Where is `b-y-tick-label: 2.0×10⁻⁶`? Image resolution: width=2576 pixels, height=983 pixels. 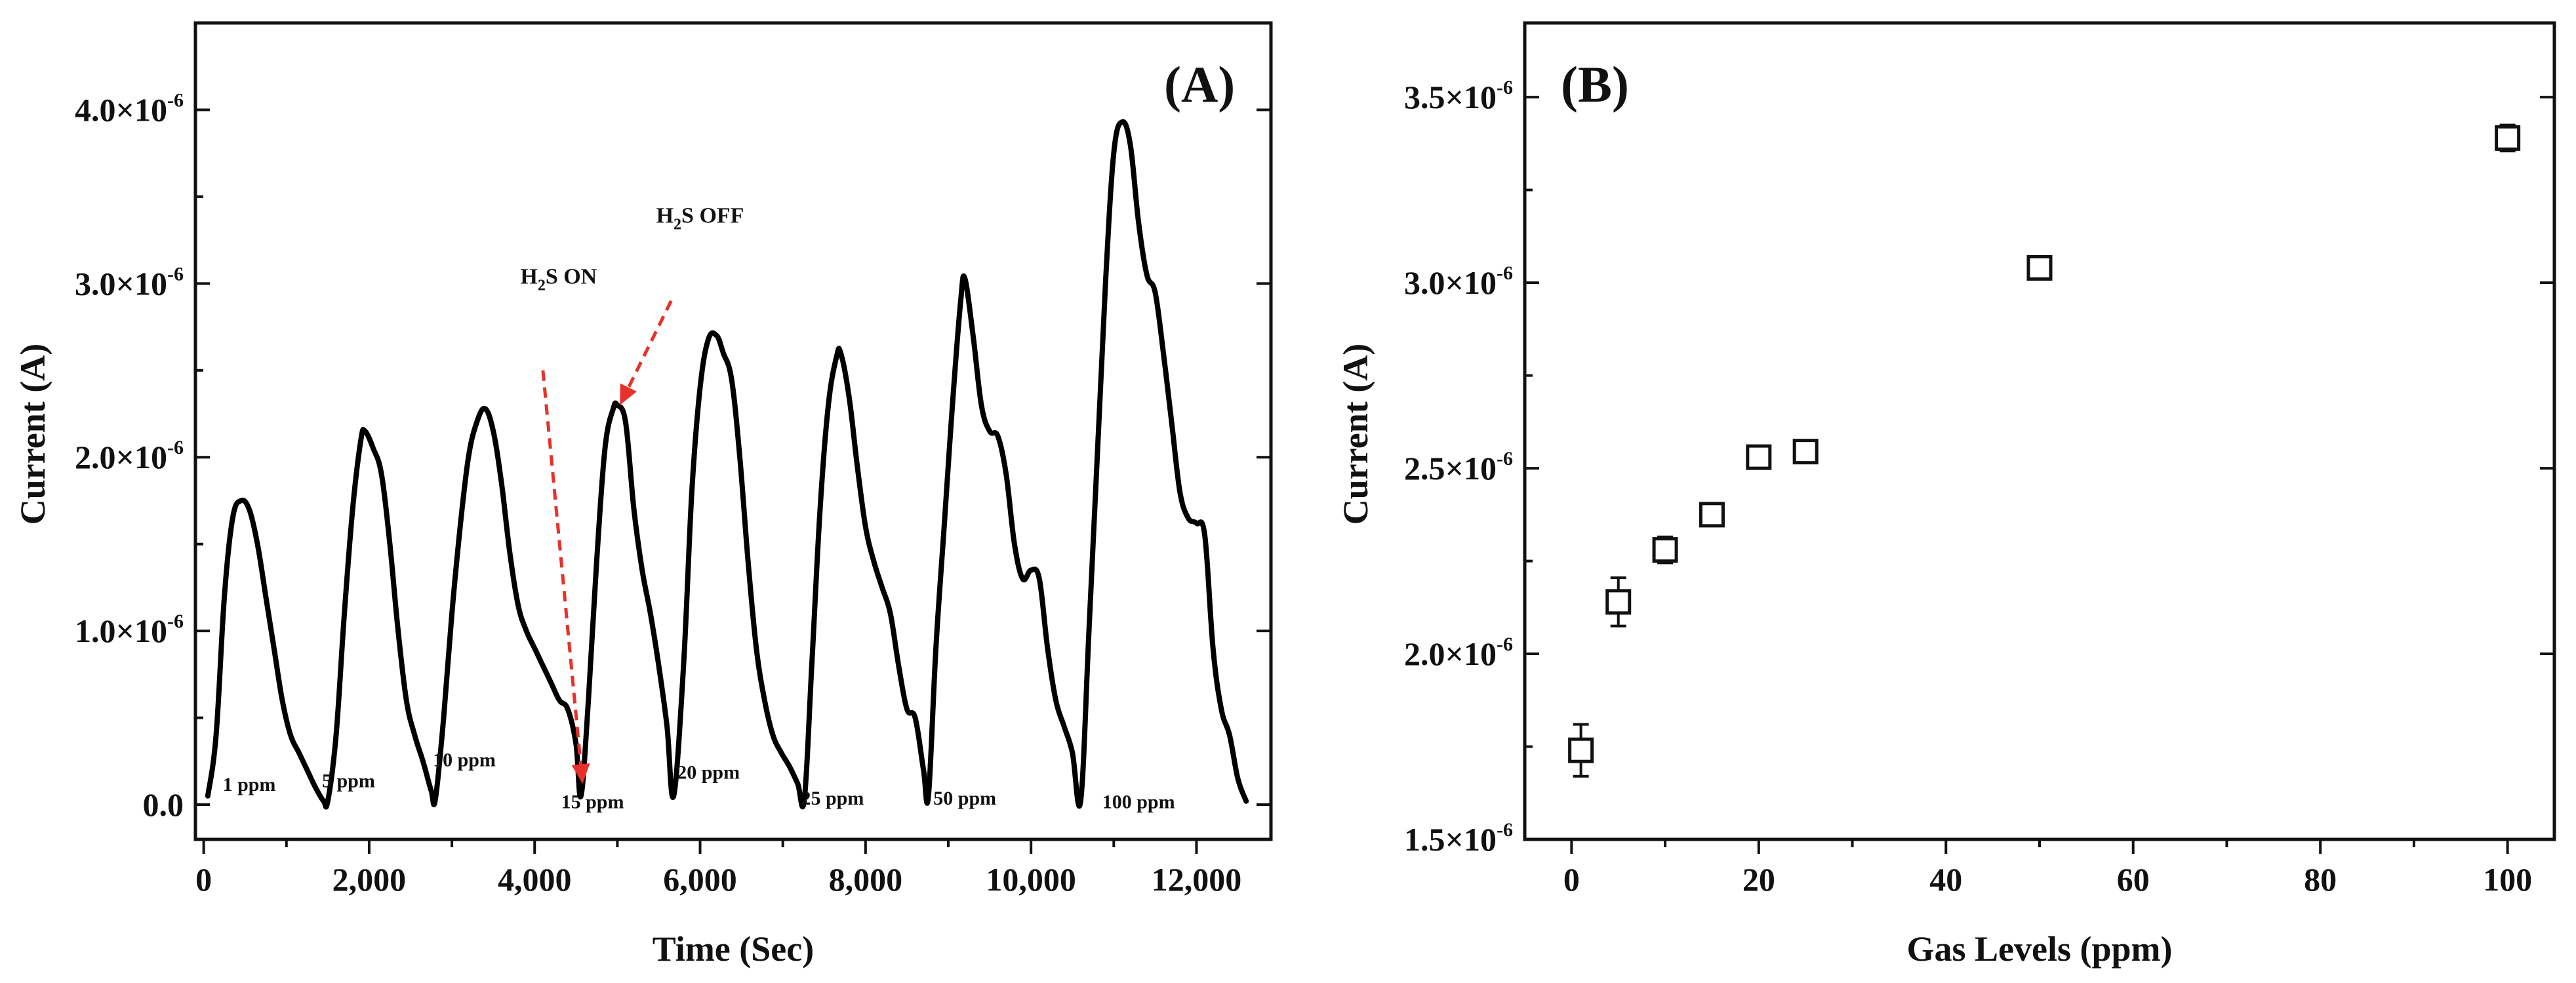
b-y-tick-label: 2.0×10⁻⁶ is located at coordinates (1459, 652).